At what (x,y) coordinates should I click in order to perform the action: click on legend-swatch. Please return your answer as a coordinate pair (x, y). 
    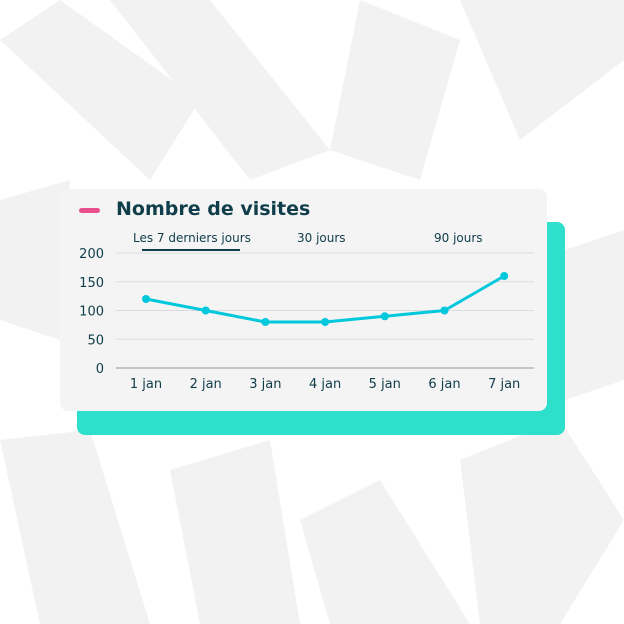
    Looking at the image, I should click on (89, 210).